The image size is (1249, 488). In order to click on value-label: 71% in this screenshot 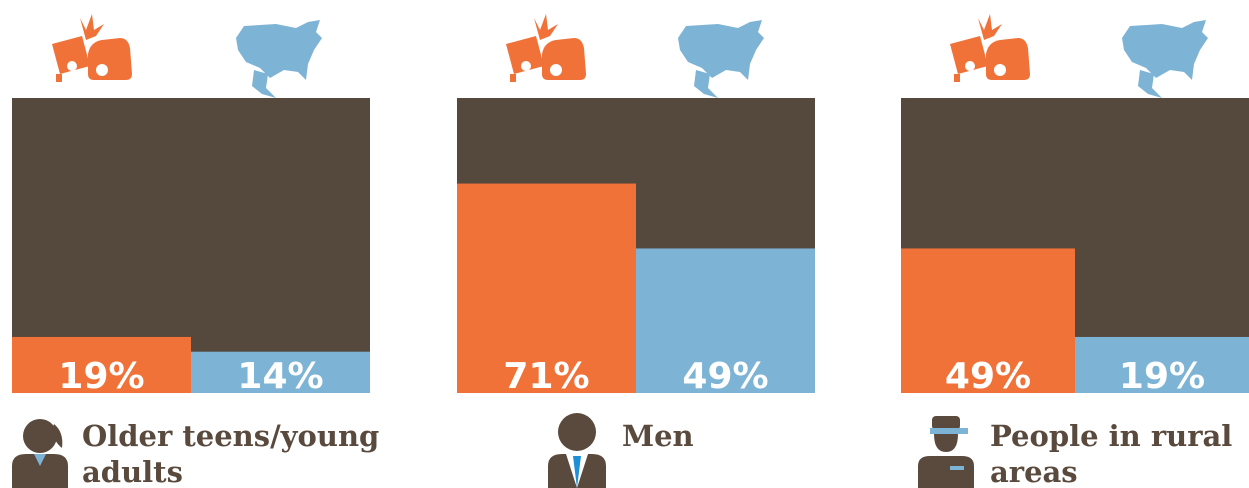, I will do `click(546, 376)`.